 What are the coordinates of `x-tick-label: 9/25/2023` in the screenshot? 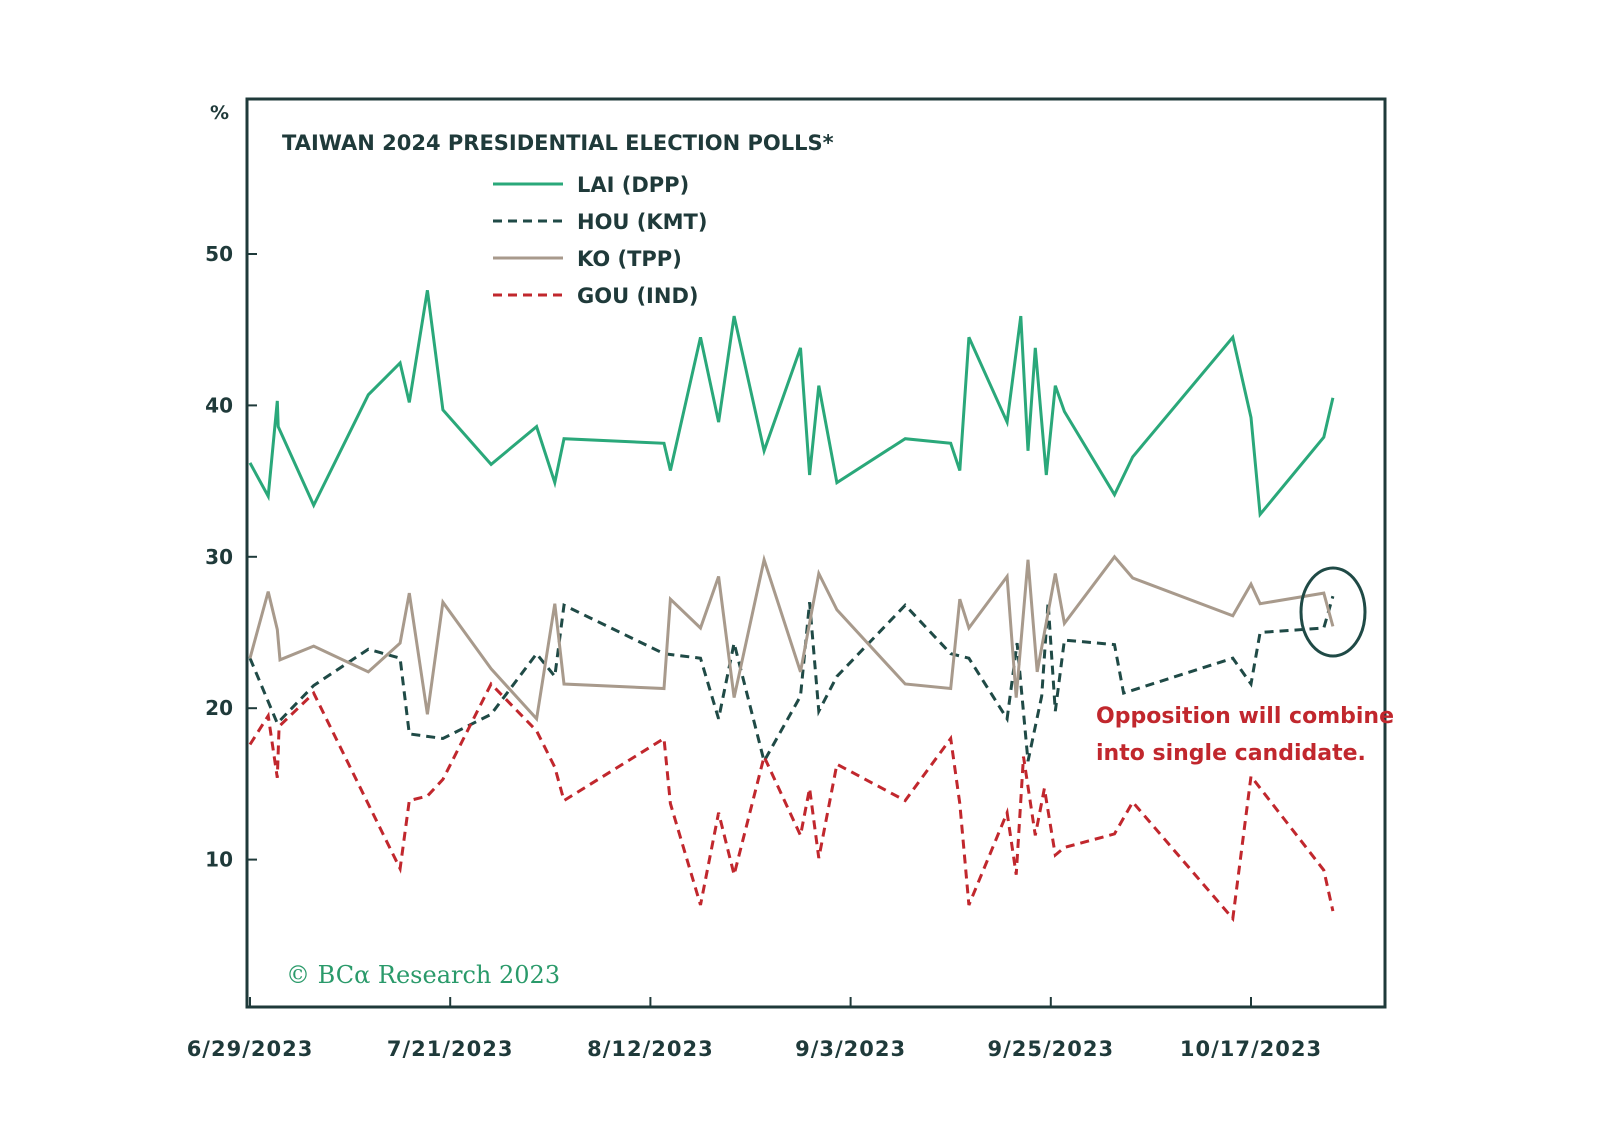 It's located at (1050, 1049).